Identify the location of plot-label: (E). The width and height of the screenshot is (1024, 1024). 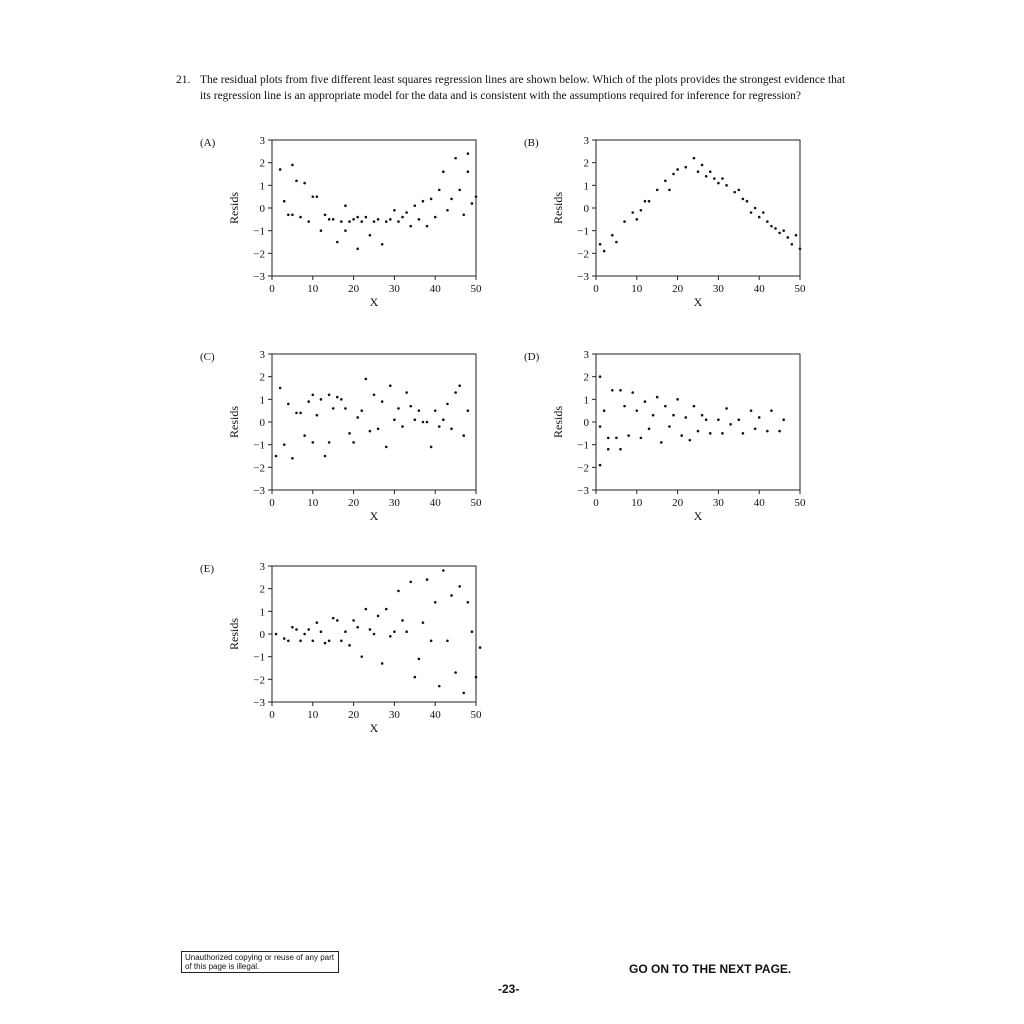
(207, 569).